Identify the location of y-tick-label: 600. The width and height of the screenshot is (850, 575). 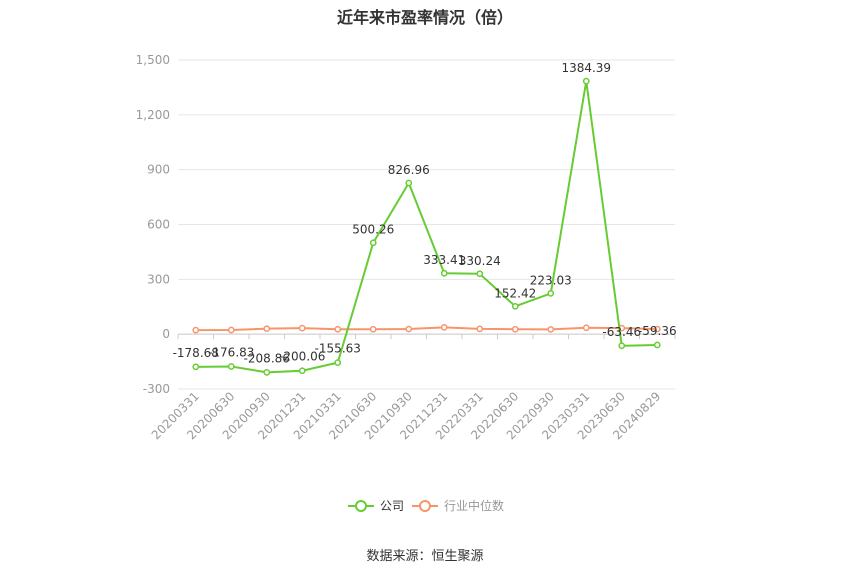
(158, 225).